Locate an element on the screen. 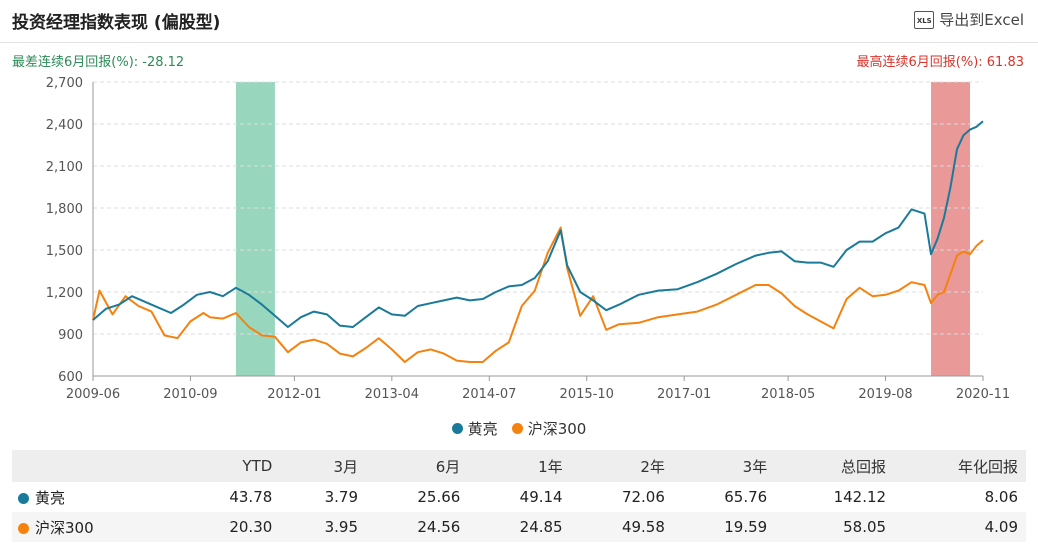 Image resolution: width=1038 pixels, height=554 pixels. row-dot-csi300 is located at coordinates (23, 528).